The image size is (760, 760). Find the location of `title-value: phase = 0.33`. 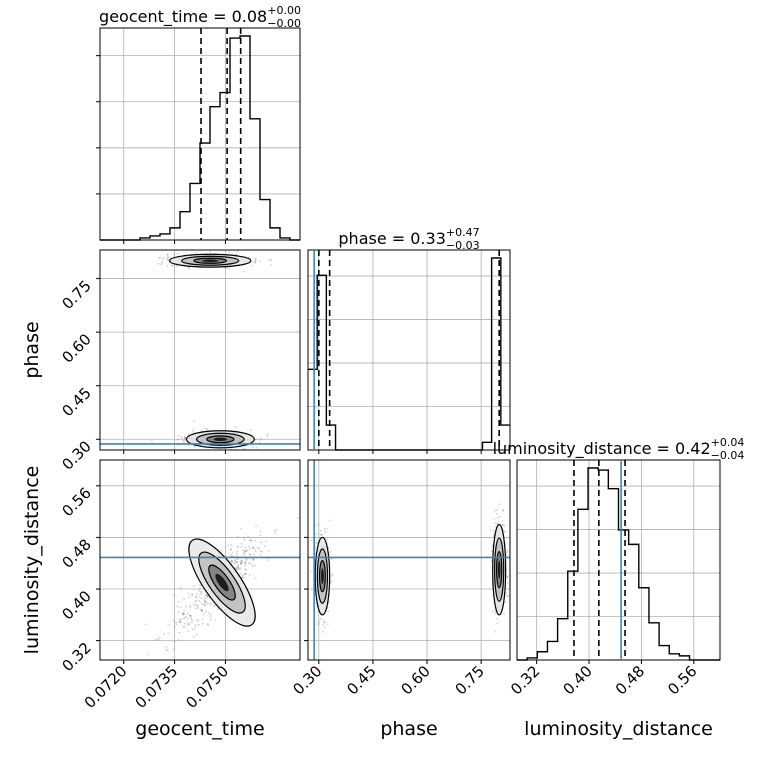

title-value: phase = 0.33 is located at coordinates (391, 238).